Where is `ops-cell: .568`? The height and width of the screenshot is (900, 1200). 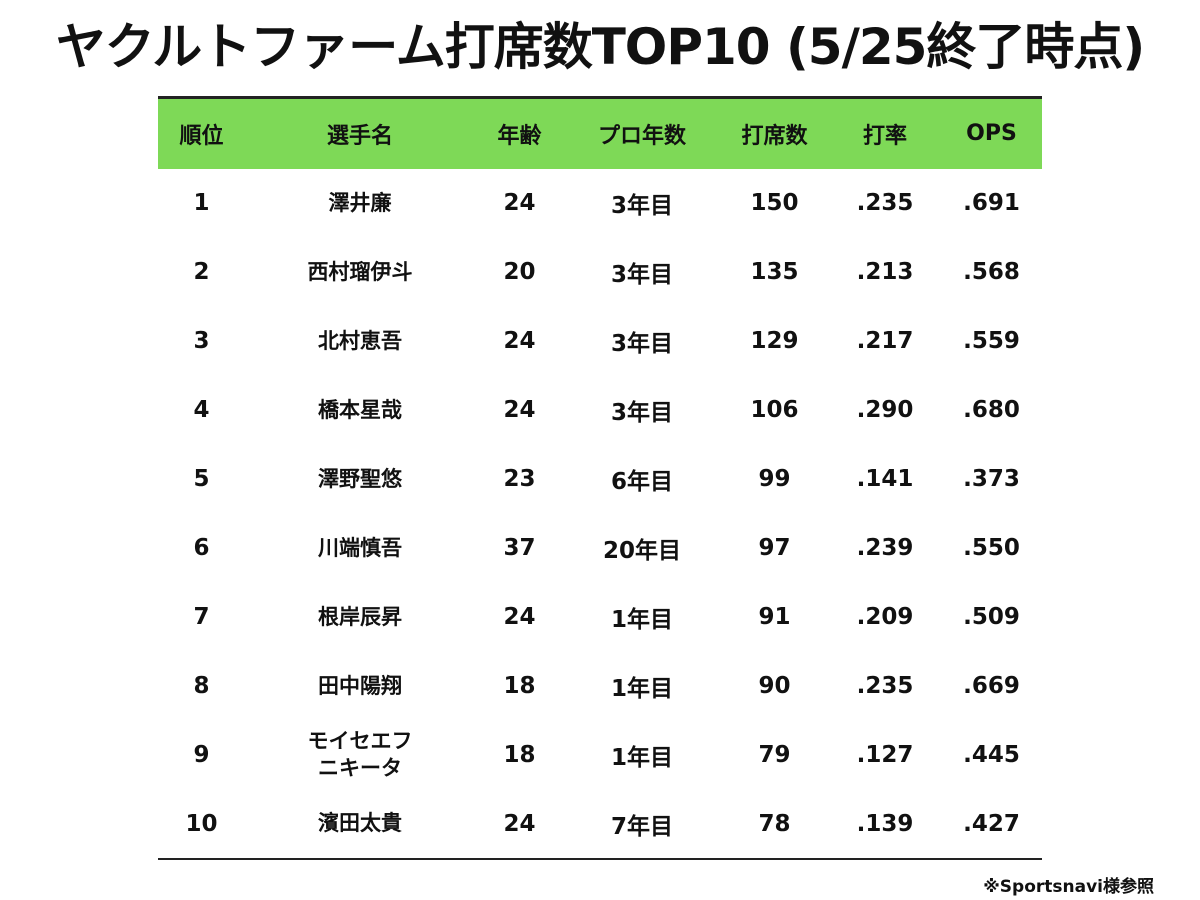
ops-cell: .568 is located at coordinates (991, 272).